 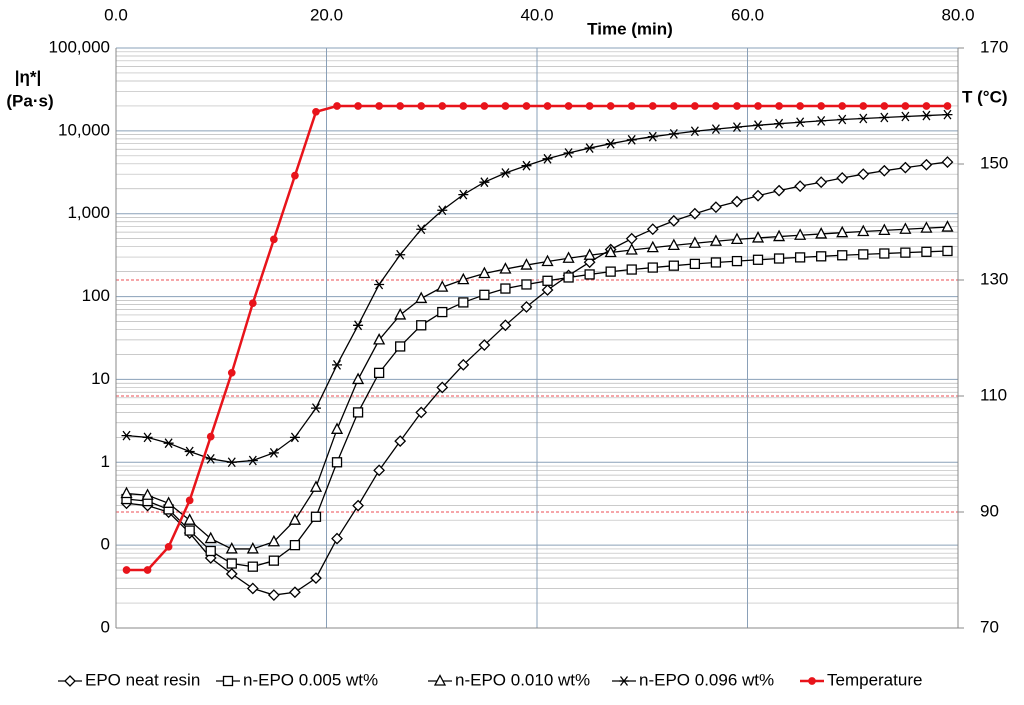 I want to click on y-tick-label: 0, so click(x=105, y=626).